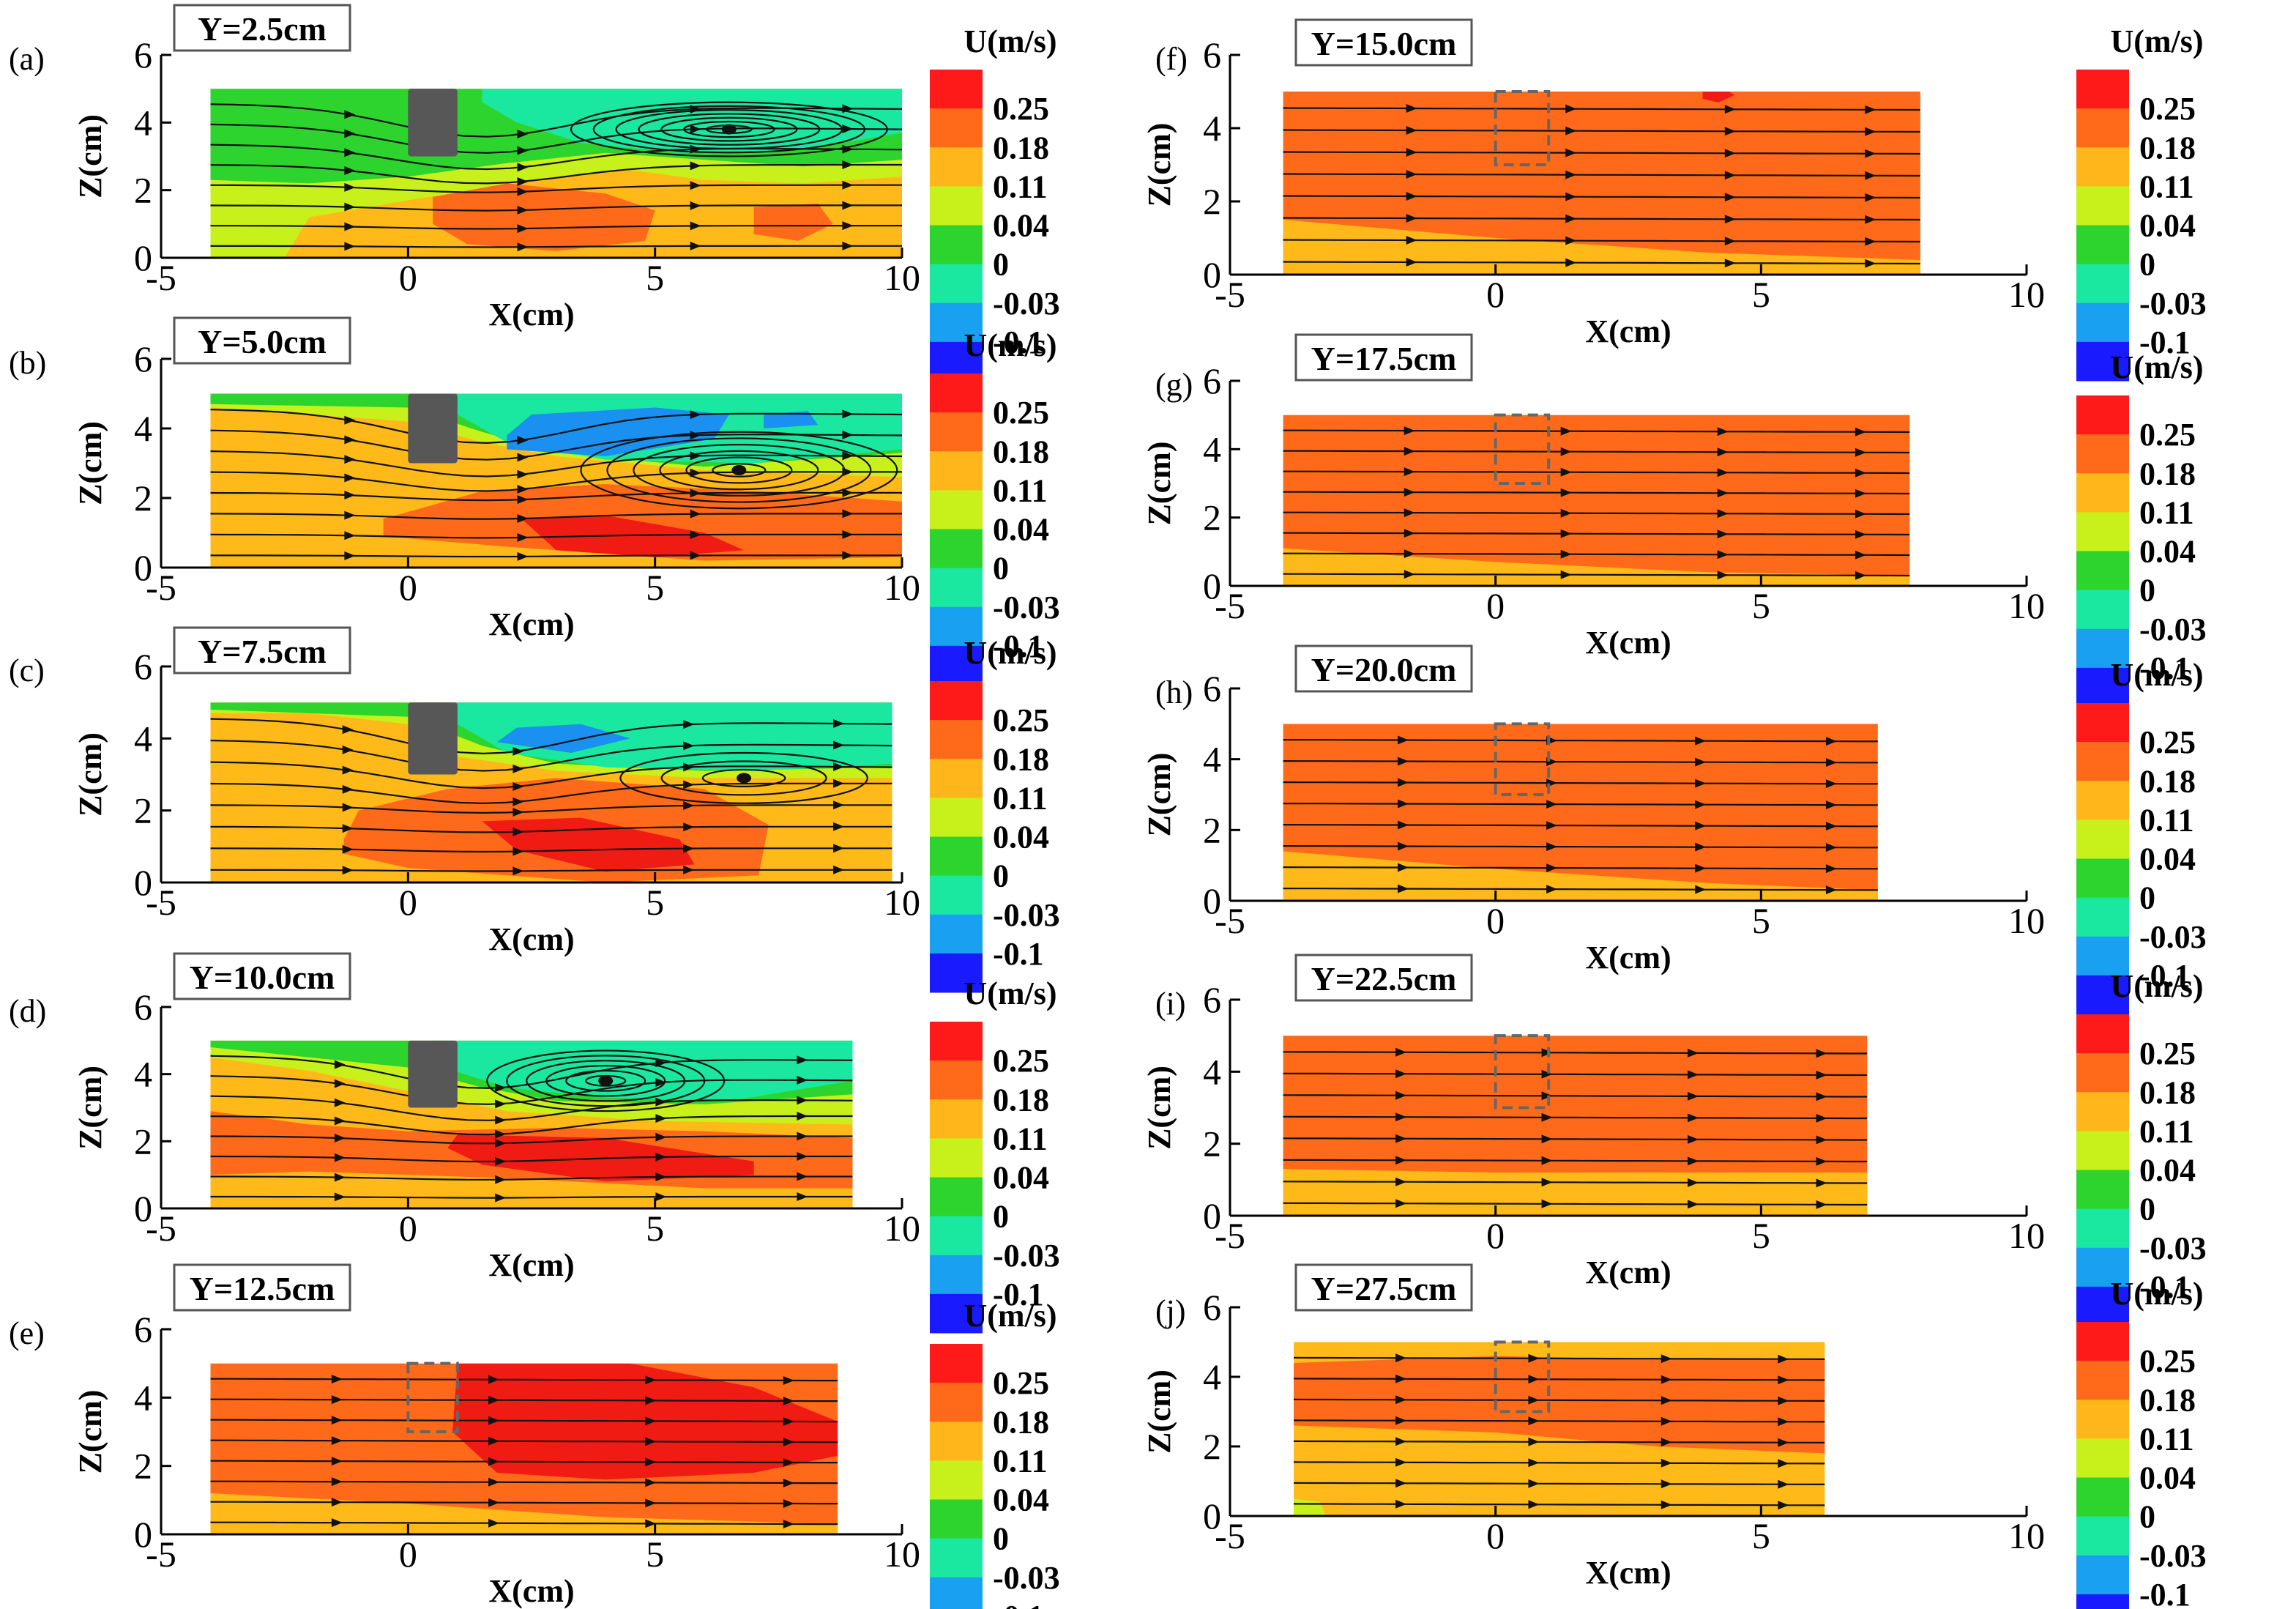 This screenshot has width=2296, height=1609. What do you see at coordinates (1601, 247) in the screenshot?
I see `contour-region-orange` at bounding box center [1601, 247].